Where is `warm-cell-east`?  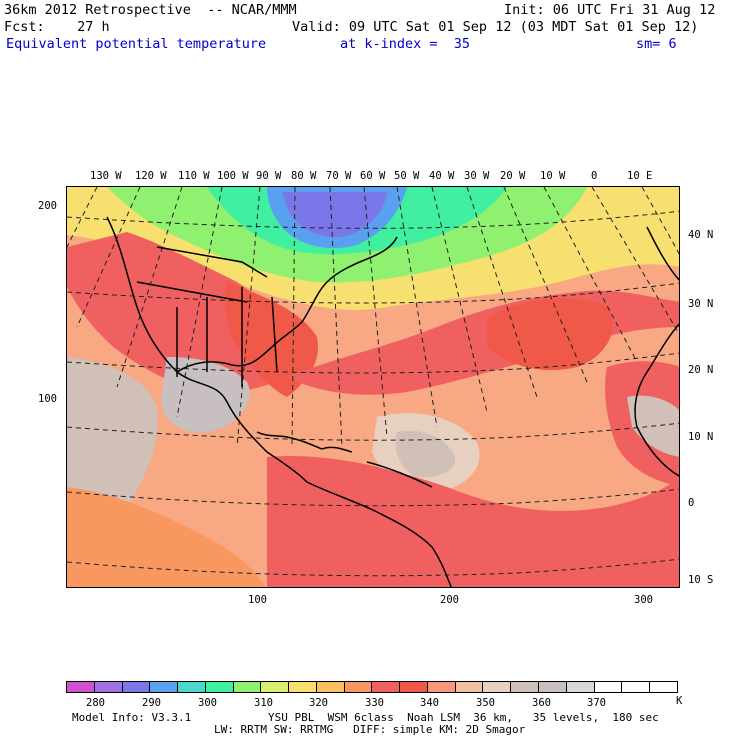
warm-cell-east is located at coordinates (550, 334).